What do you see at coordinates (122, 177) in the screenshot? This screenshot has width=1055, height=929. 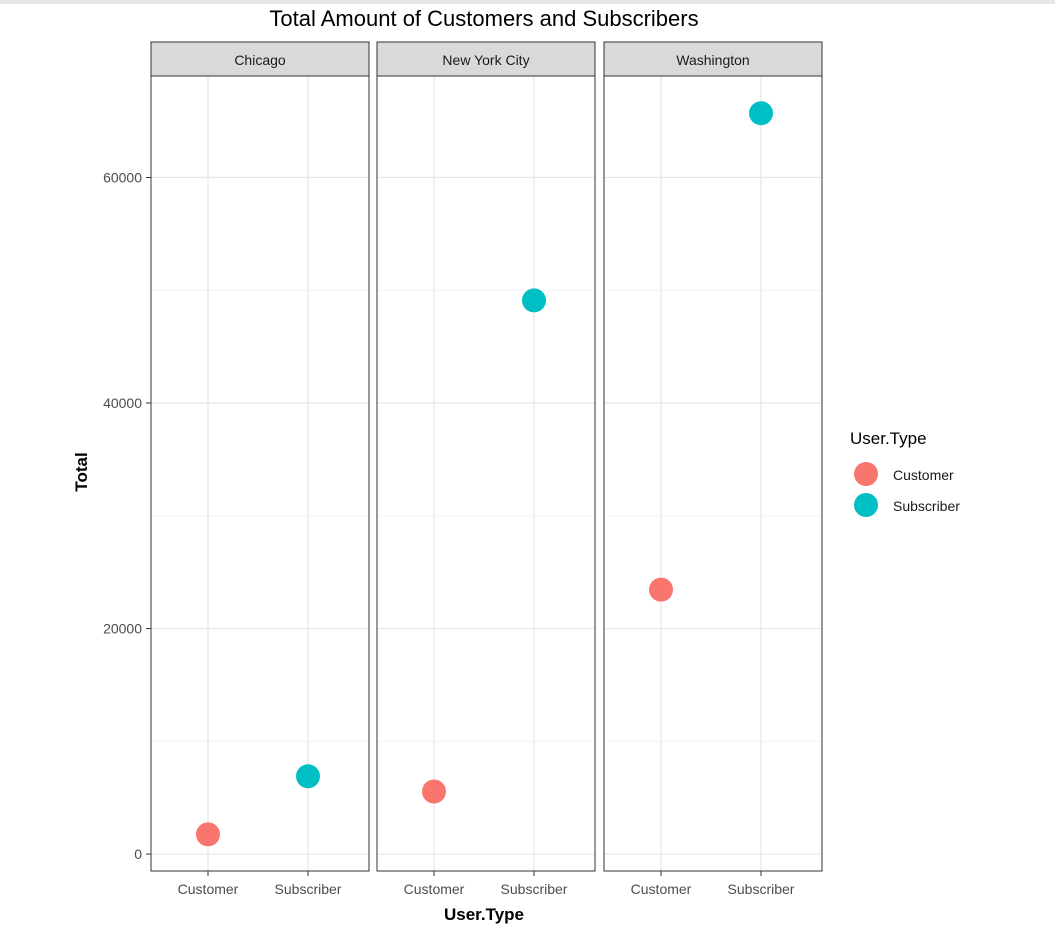 I see `y-tick-label: 60000` at bounding box center [122, 177].